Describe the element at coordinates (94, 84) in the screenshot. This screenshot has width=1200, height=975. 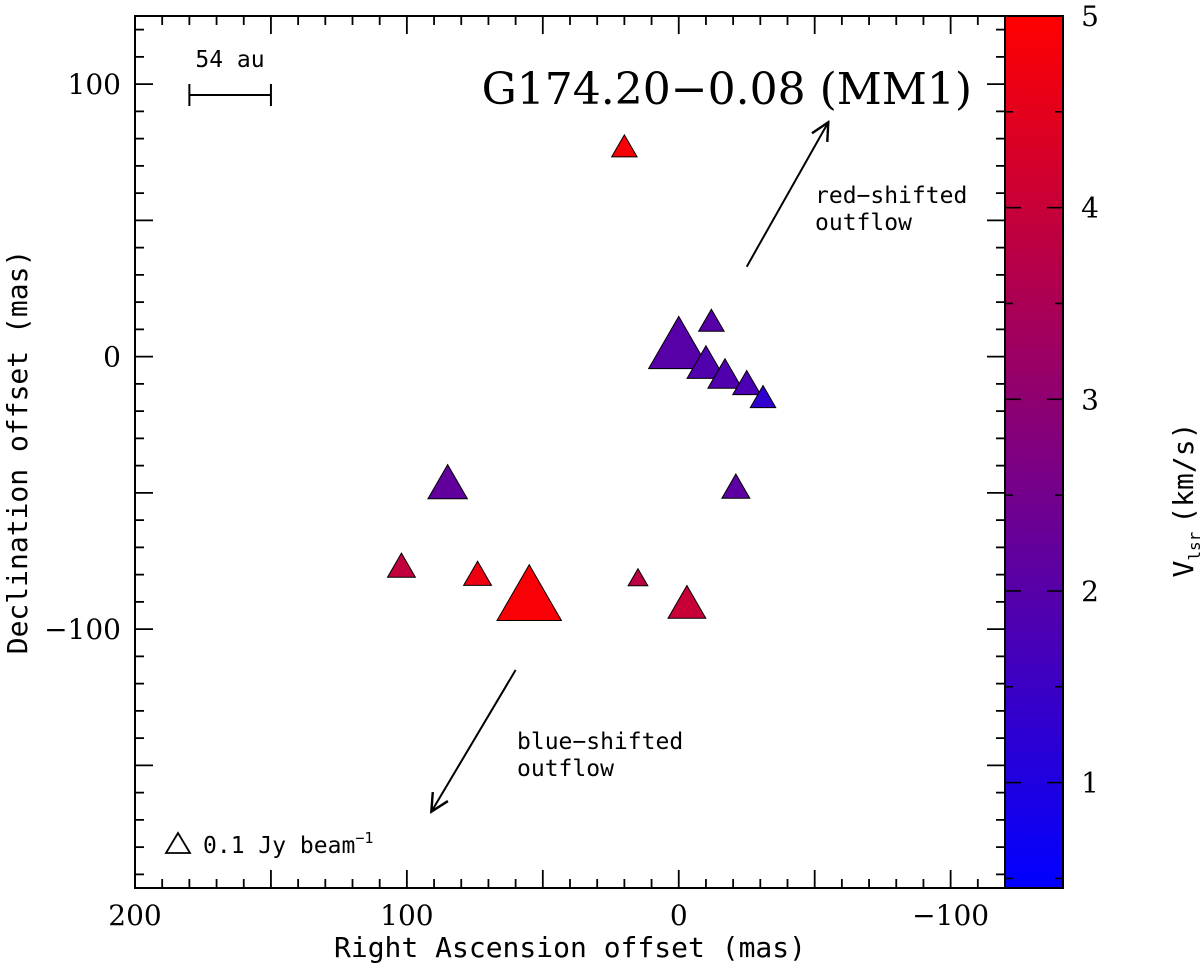
I see `y-tick-label: 100` at that location.